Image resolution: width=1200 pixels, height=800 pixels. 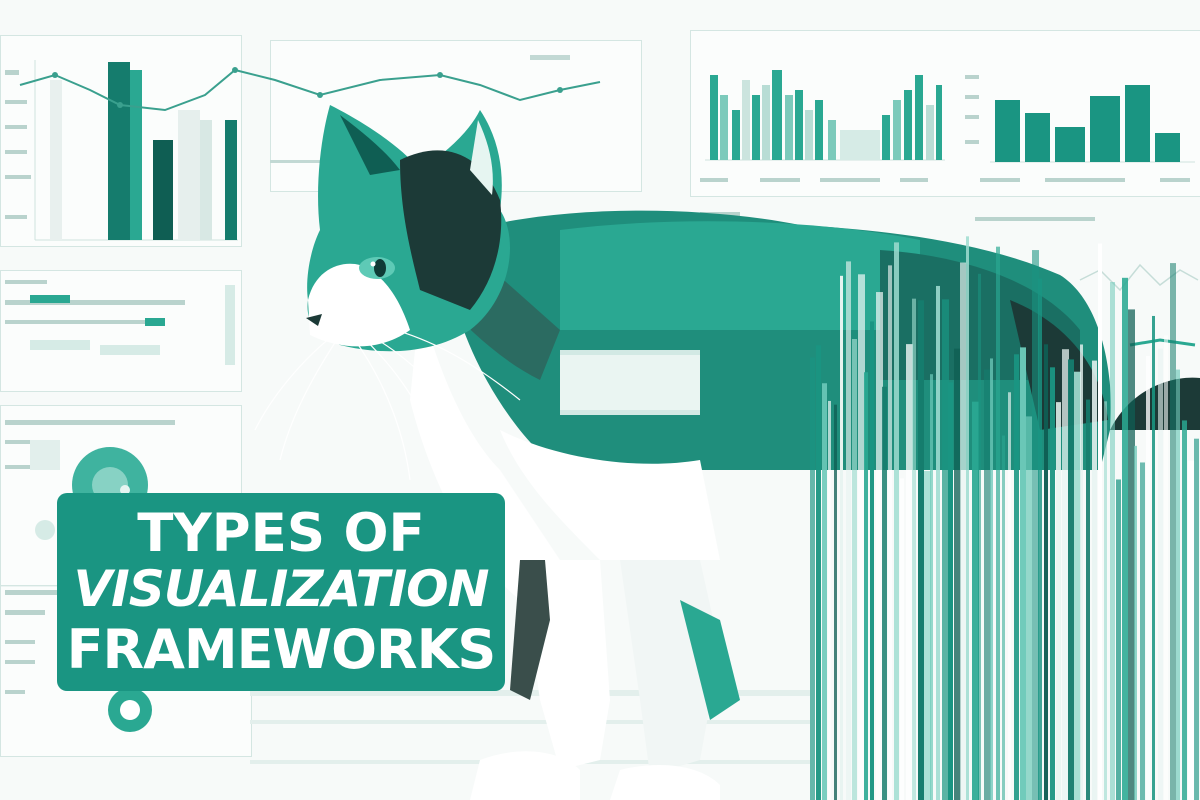 I want to click on dashboard-panel-icon, so click(x=132, y=325).